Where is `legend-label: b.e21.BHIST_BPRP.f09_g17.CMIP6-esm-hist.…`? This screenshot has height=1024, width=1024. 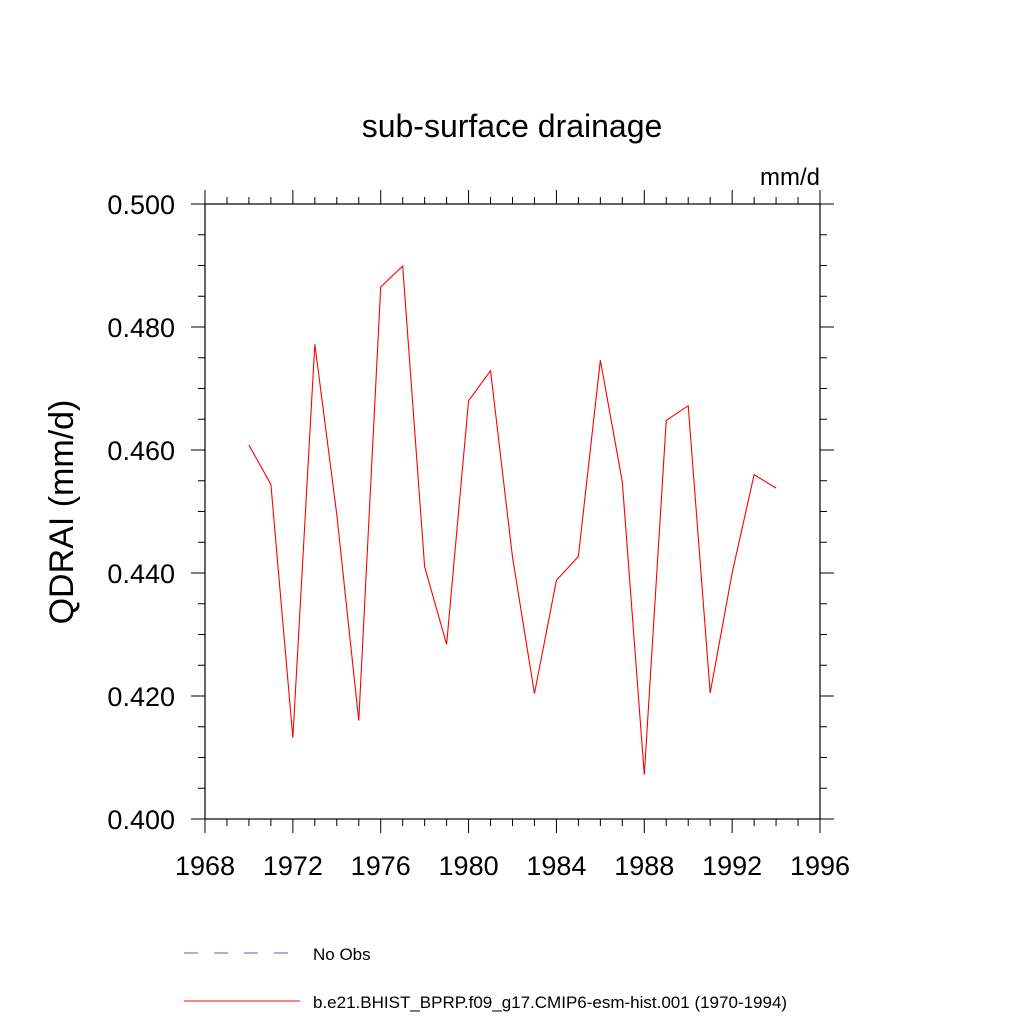 legend-label: b.e21.BHIST_BPRP.f09_g17.CMIP6-esm-hist.… is located at coordinates (550, 1002).